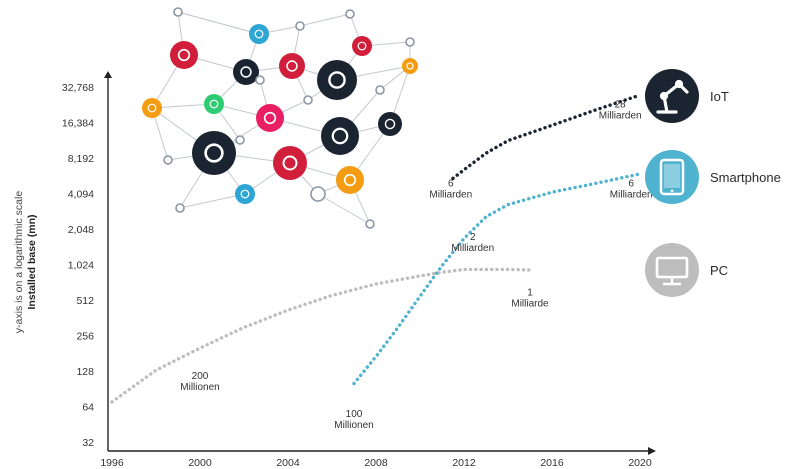 This screenshot has height=469, width=800. What do you see at coordinates (78, 88) in the screenshot?
I see `y-tick-label: 32,768` at bounding box center [78, 88].